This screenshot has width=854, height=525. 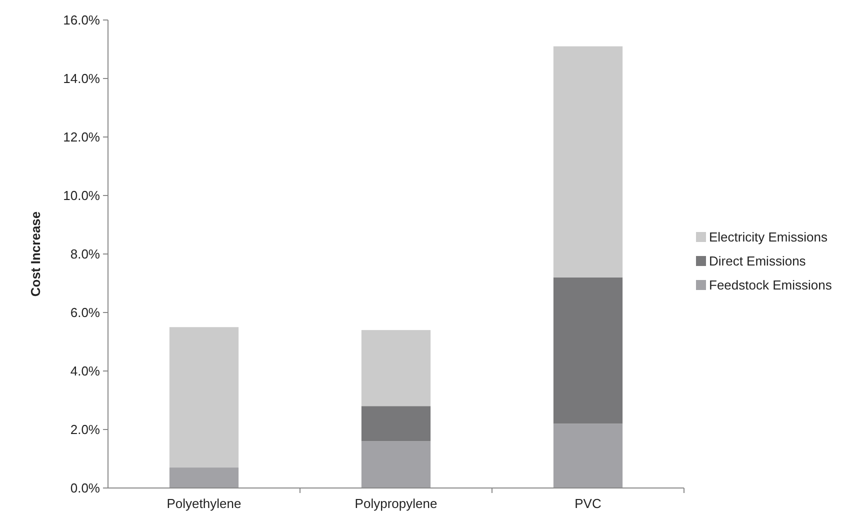 What do you see at coordinates (85, 312) in the screenshot?
I see `y-tick-label: 6.0%` at bounding box center [85, 312].